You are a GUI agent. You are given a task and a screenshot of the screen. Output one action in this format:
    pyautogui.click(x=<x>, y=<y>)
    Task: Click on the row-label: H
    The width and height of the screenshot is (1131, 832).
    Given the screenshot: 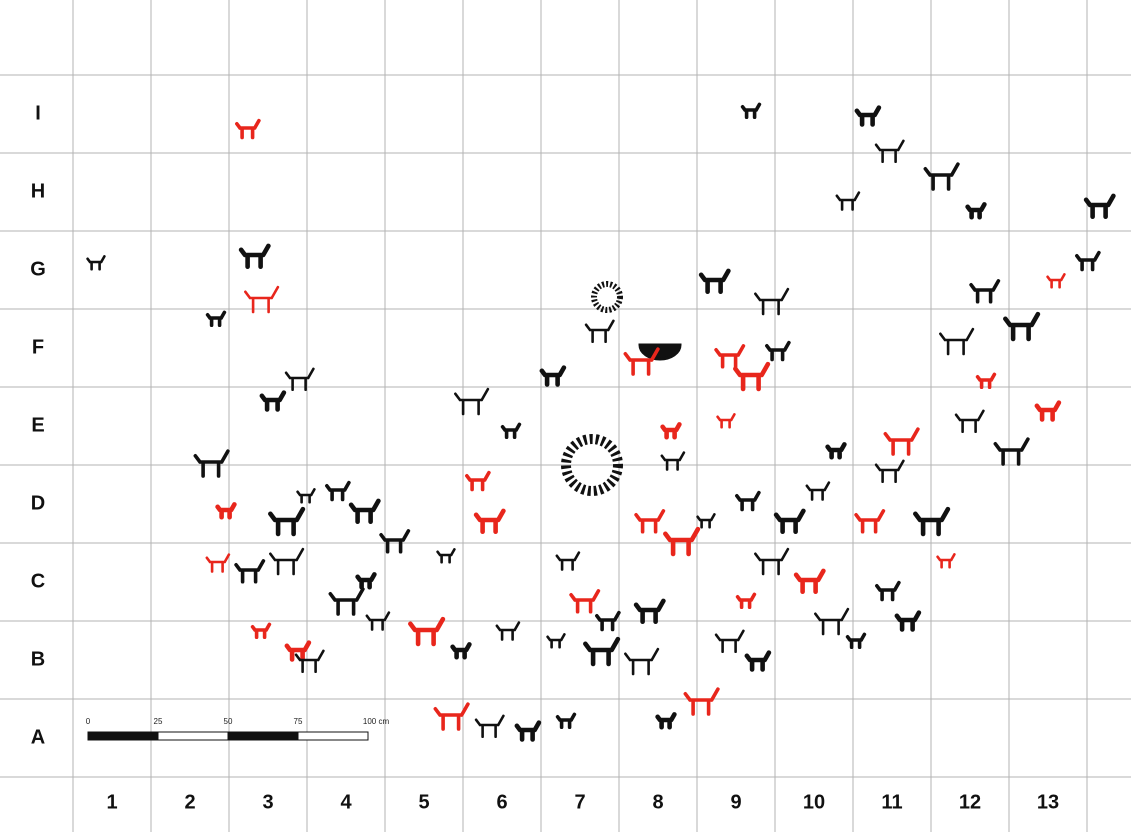 What is the action you would take?
    pyautogui.click(x=38, y=191)
    